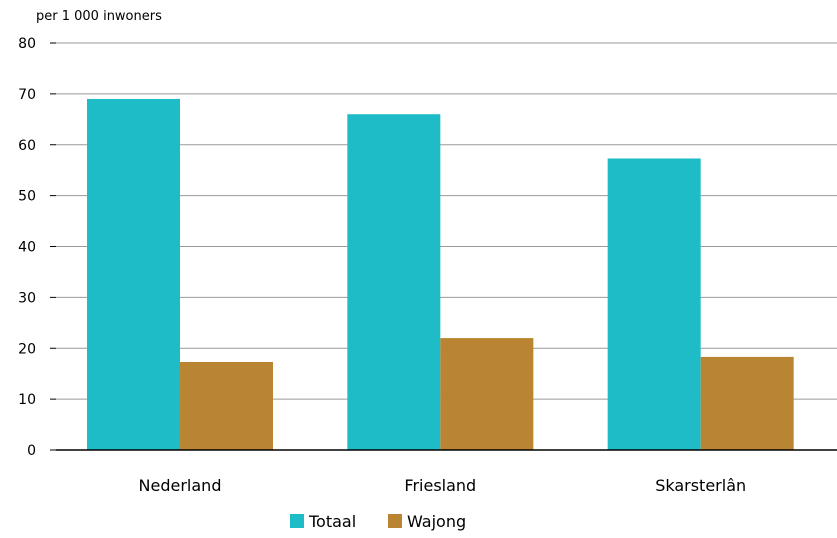  What do you see at coordinates (27, 197) in the screenshot?
I see `y-tick-label: 50` at bounding box center [27, 197].